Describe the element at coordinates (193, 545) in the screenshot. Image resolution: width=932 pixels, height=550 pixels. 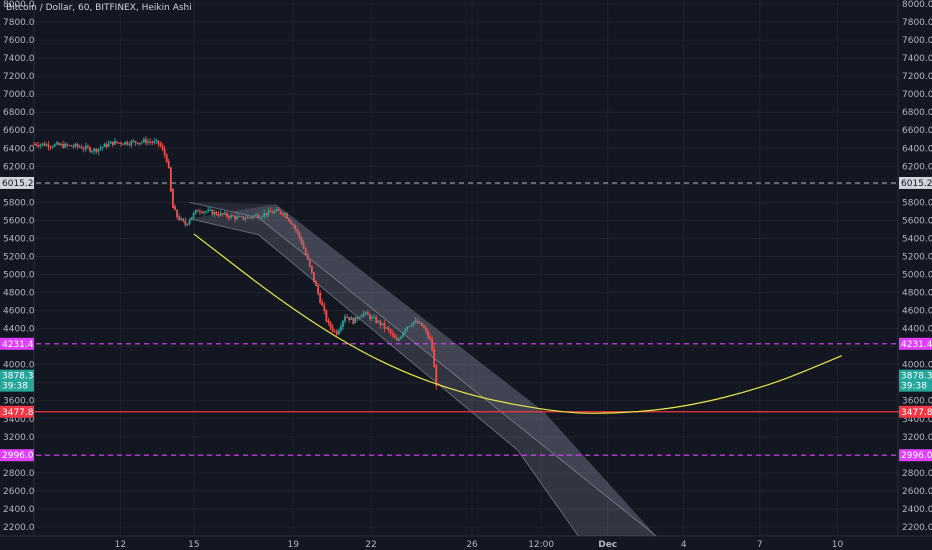
I see `x-tick-label: 15` at that location.